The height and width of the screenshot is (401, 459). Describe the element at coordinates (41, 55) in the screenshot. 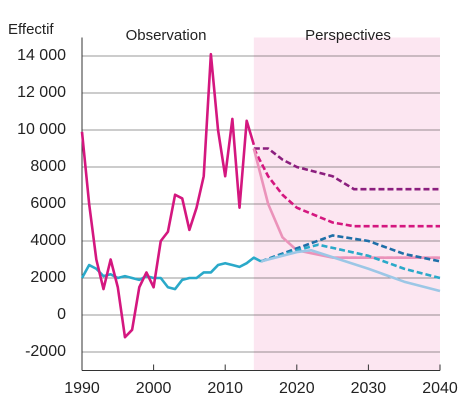

I see `y-tick-label: 14 000` at that location.